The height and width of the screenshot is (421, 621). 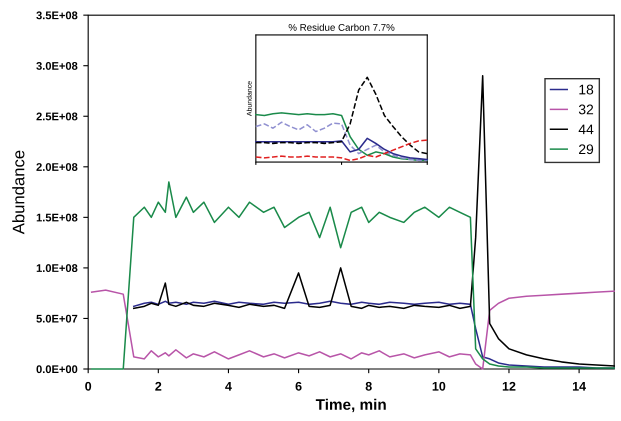 I want to click on x-tick-label: 6, so click(x=299, y=386).